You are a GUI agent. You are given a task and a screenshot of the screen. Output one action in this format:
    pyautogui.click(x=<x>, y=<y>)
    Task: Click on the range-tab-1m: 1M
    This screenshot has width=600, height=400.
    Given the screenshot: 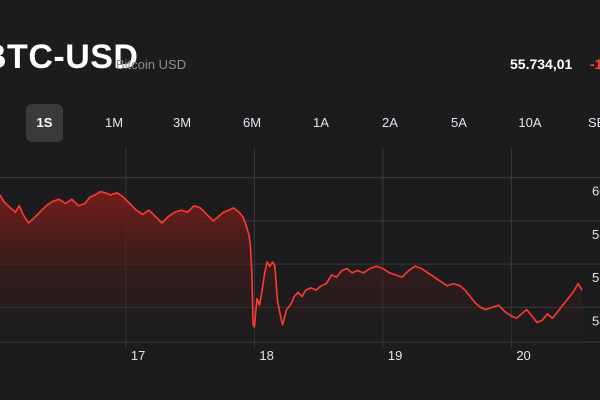 What is the action you would take?
    pyautogui.click(x=114, y=122)
    